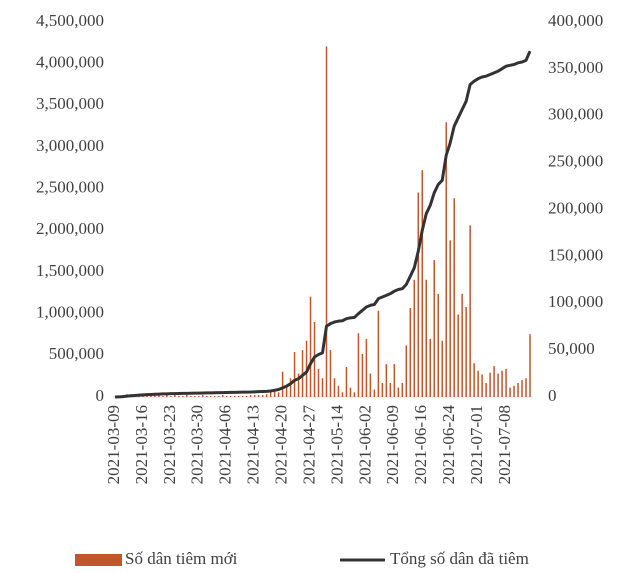 Image resolution: width=644 pixels, height=573 pixels. Describe the element at coordinates (253, 444) in the screenshot. I see `x-tick-label: 2021-04-13` at that location.